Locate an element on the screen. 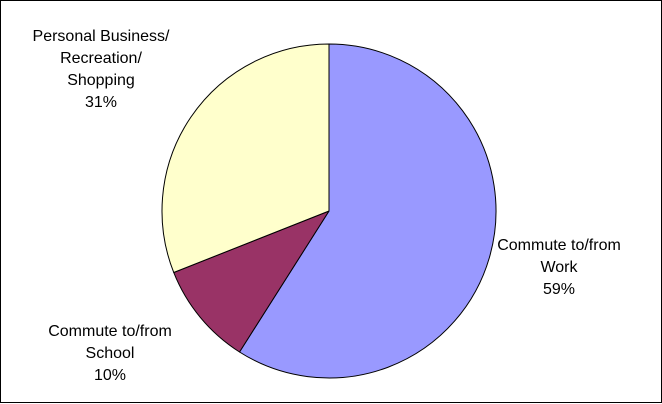  slice-label-personal-line-1: Personal Business/ is located at coordinates (101, 36).